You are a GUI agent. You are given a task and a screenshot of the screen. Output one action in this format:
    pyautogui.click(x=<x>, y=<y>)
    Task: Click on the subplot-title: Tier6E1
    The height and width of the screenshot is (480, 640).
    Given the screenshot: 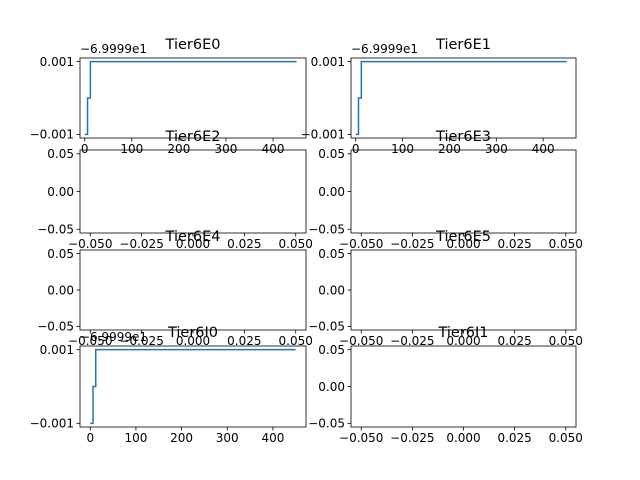 What is the action you would take?
    pyautogui.click(x=463, y=45)
    